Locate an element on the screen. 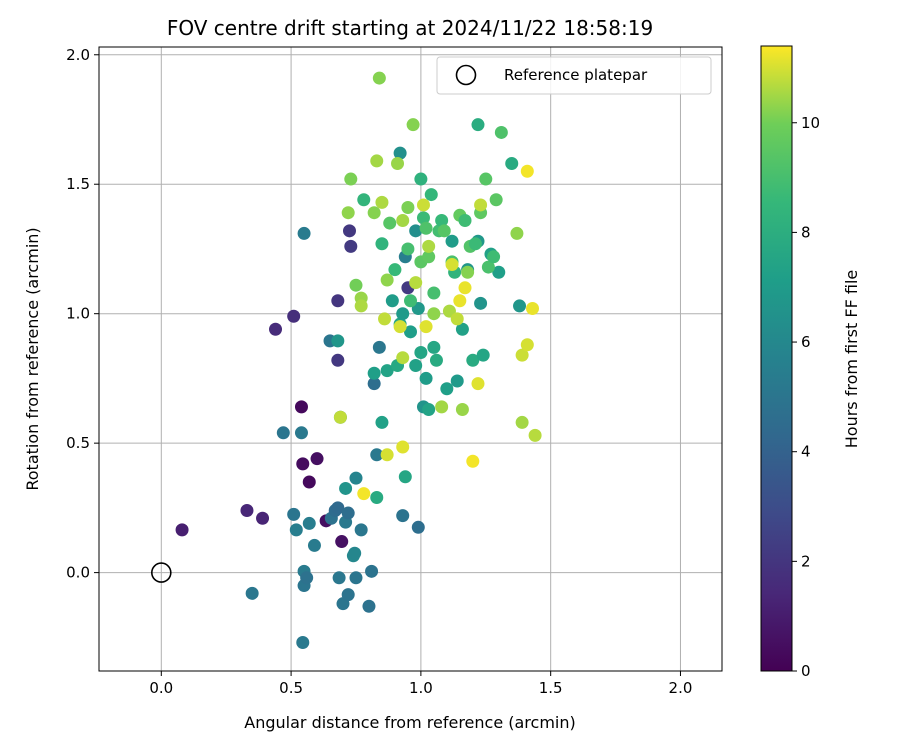 This screenshot has height=750, width=900. colorbar-label: Hours from first FF file is located at coordinates (851, 359).